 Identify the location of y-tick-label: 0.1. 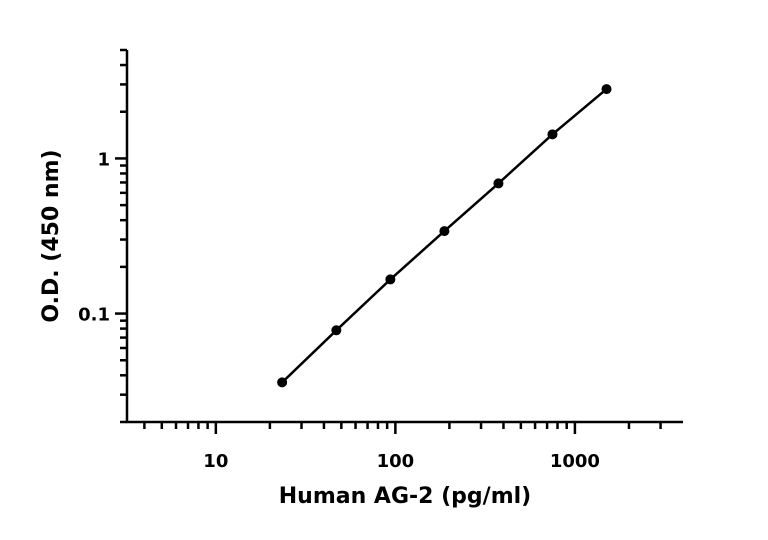
(94, 315).